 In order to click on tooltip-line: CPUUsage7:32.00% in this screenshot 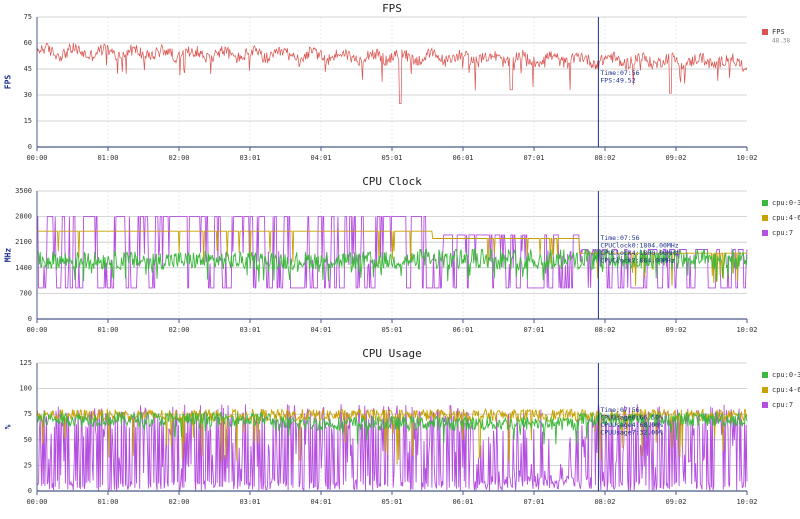, I will do `click(631, 433)`.